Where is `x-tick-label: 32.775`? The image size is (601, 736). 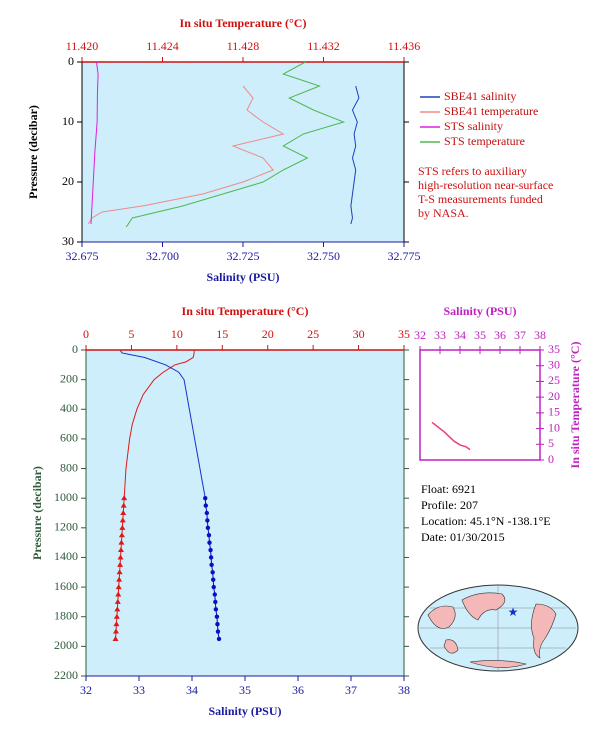 x-tick-label: 32.775 is located at coordinates (404, 256).